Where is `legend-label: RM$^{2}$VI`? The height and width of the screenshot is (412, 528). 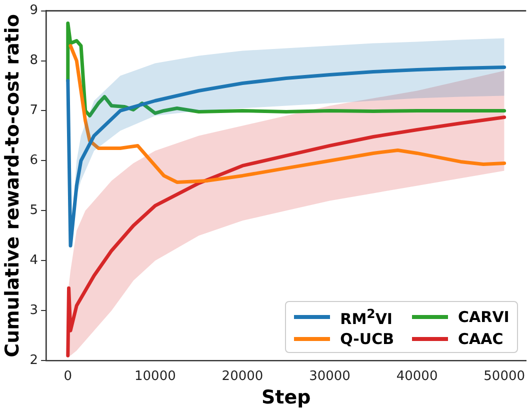
legend-label: RM$^{2}$VI is located at coordinates (366, 317).